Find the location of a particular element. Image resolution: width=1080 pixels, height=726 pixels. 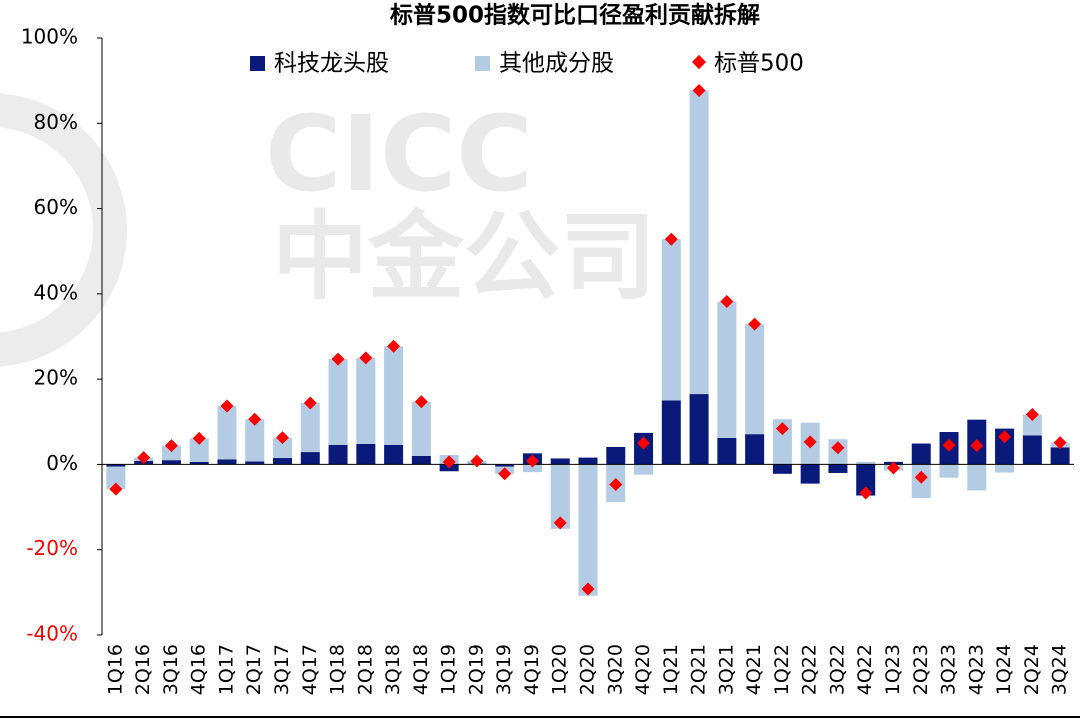

x-tick-label: 2Q22 is located at coordinates (810, 669).